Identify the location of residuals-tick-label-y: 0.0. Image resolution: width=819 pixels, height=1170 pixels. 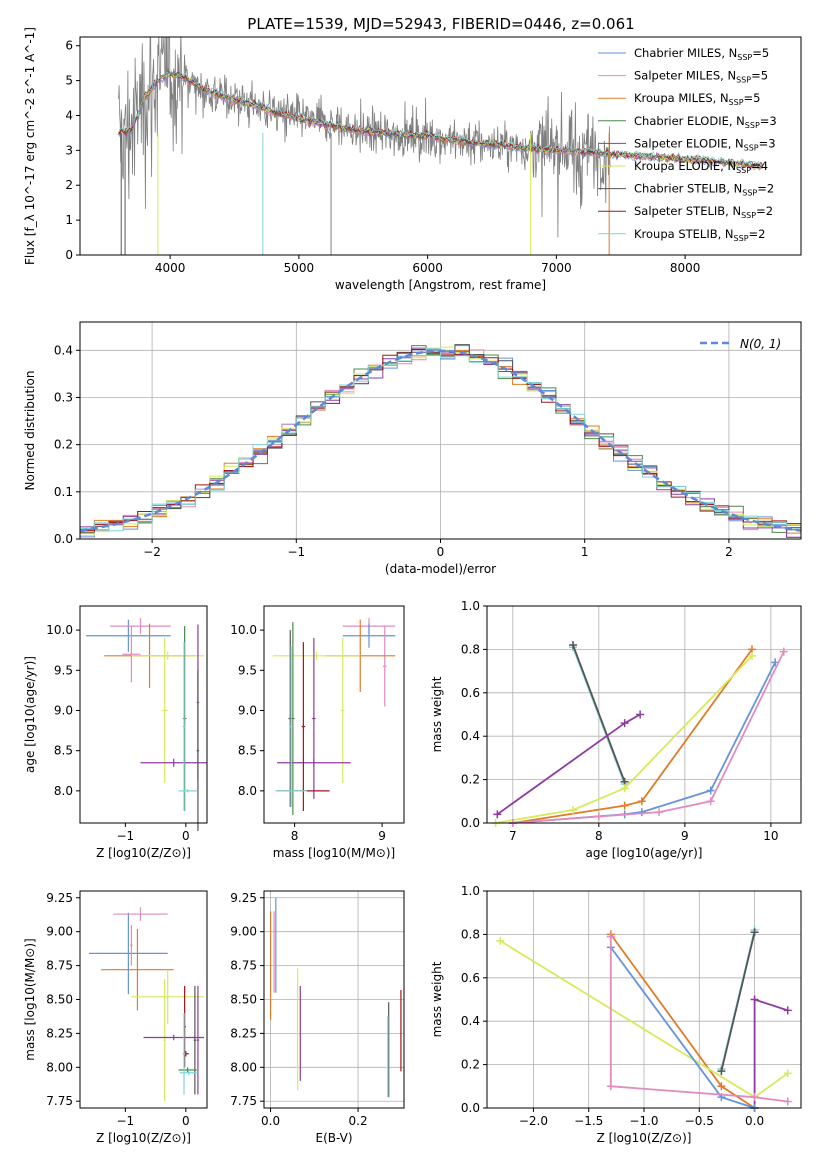
(63, 539).